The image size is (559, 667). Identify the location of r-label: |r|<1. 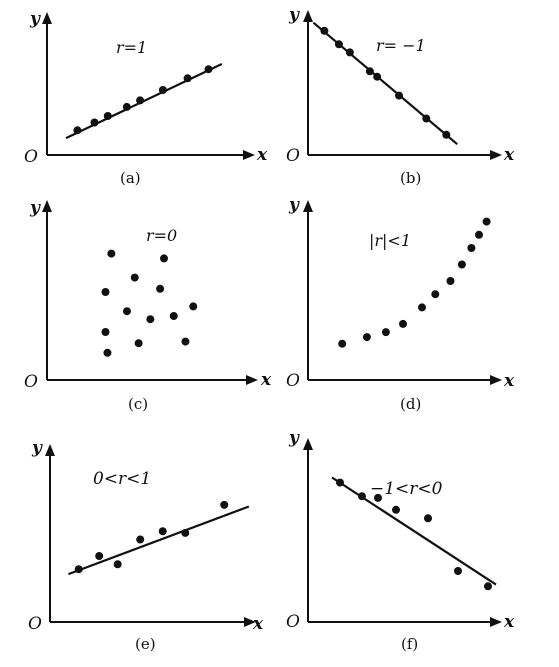
(390, 240).